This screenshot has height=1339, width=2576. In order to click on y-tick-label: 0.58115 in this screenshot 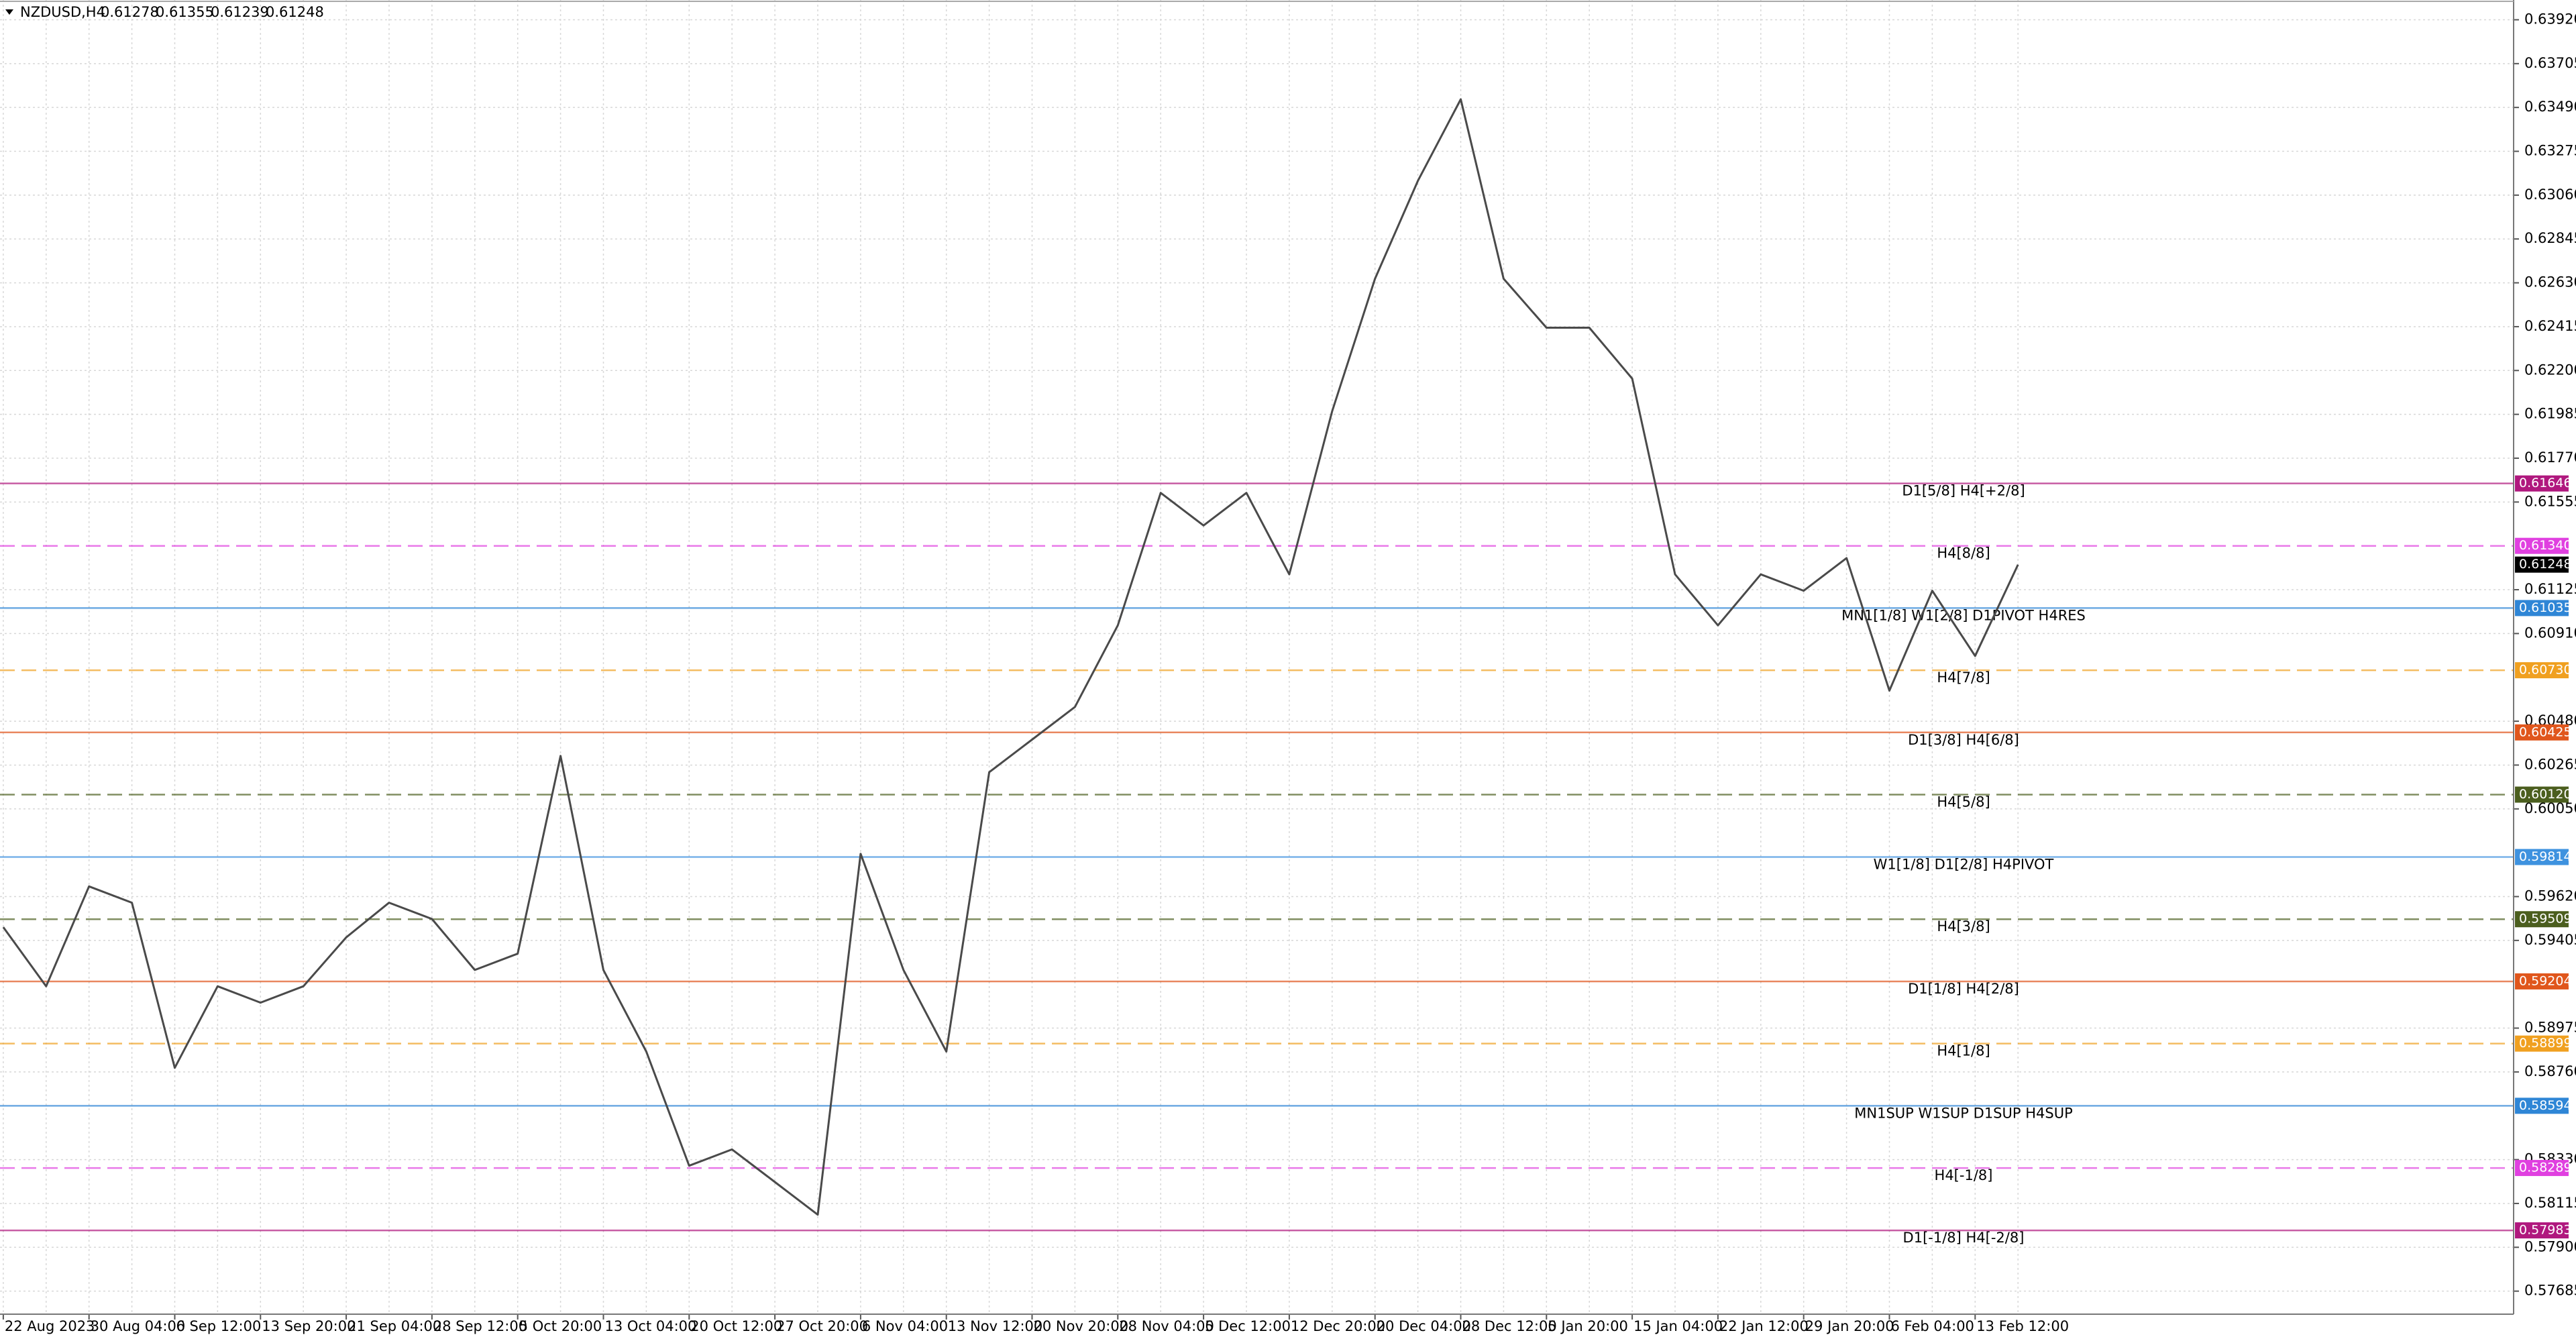, I will do `click(2550, 1203)`.